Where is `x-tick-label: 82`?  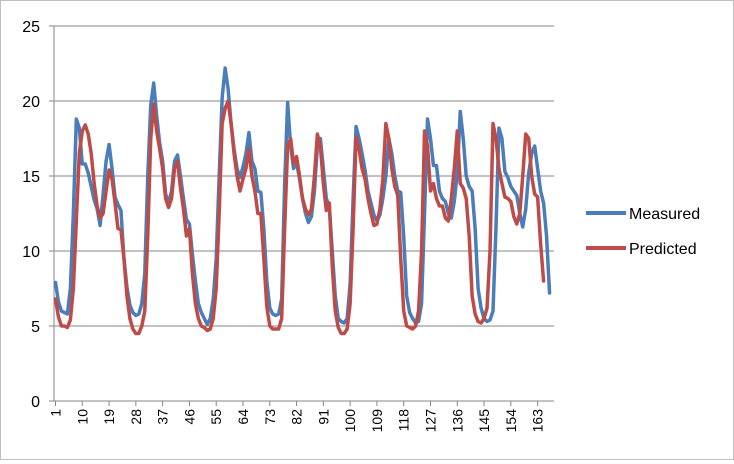
x-tick-label: 82 is located at coordinates (297, 417).